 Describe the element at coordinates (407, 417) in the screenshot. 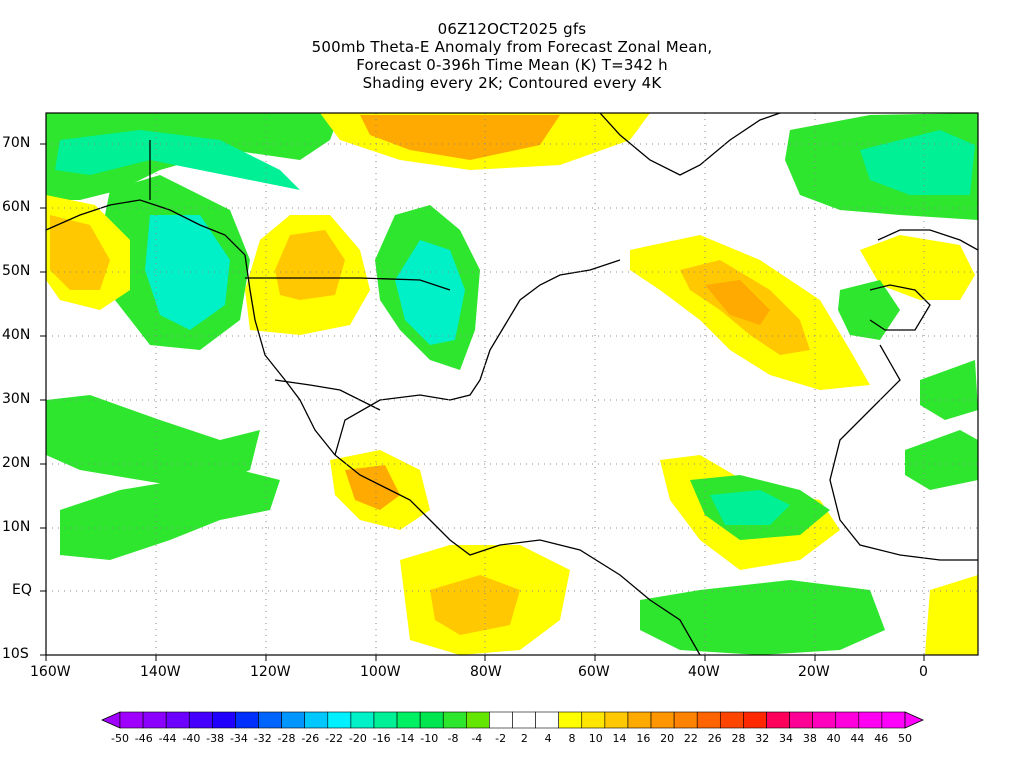

I see `coast-gulf` at that location.